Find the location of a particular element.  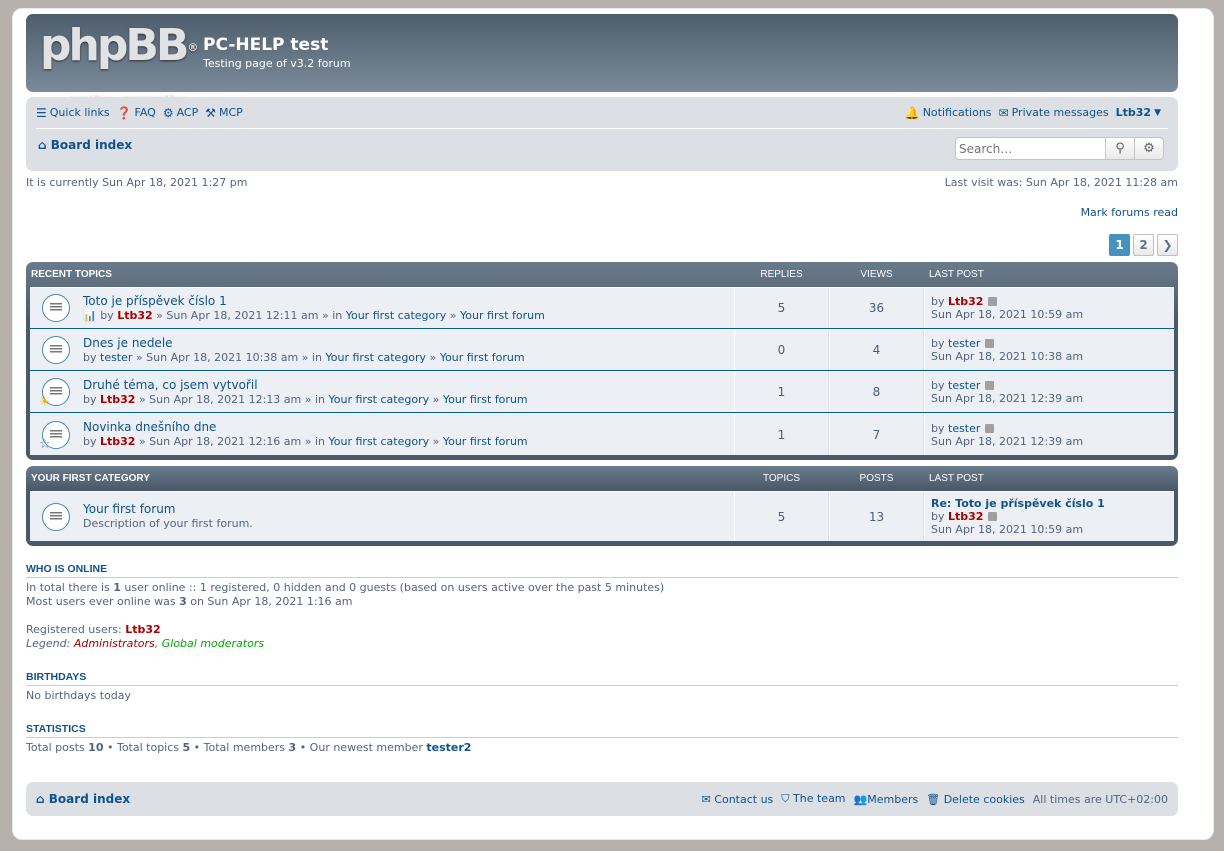

search-button: ⚲ is located at coordinates (1120, 148).